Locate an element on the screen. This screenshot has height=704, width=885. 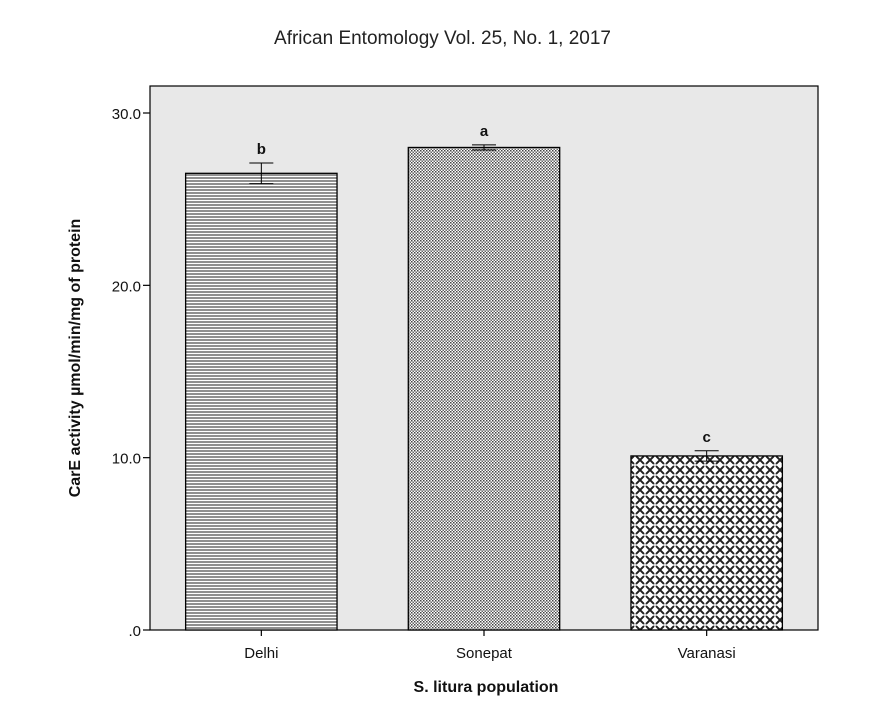
x-tick-label: Delhi is located at coordinates (261, 653).